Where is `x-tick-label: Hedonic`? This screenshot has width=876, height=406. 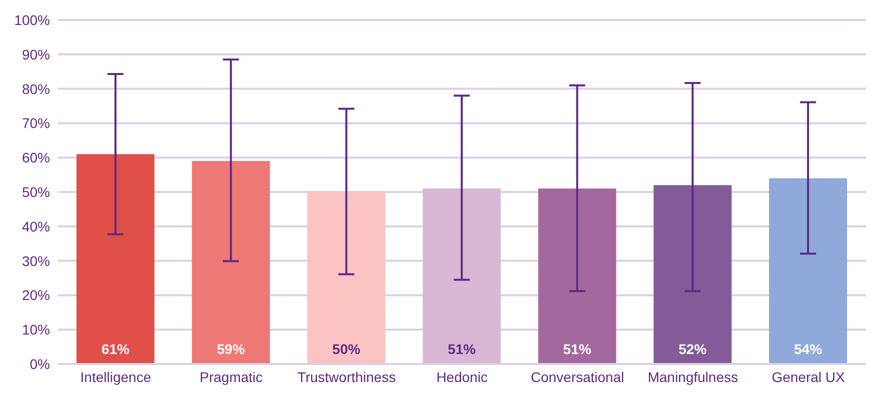 x-tick-label: Hedonic is located at coordinates (462, 376).